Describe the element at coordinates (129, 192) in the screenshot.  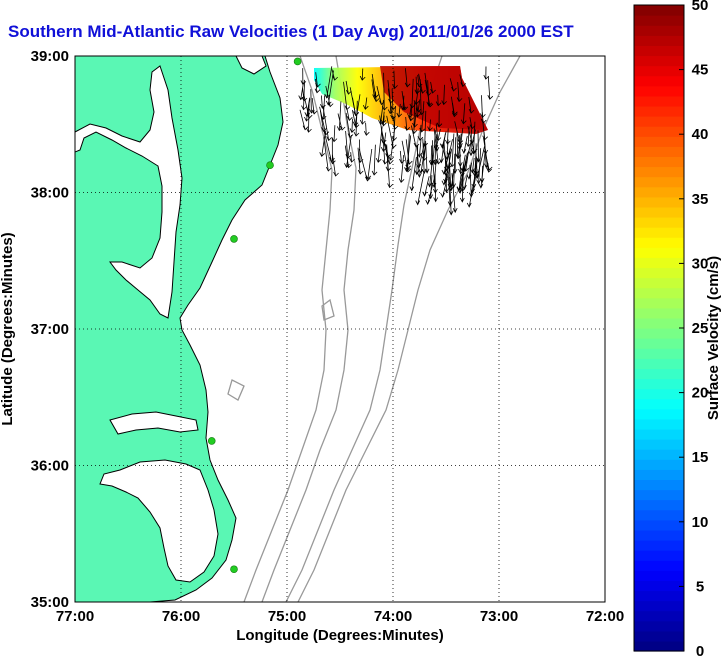
I see `chesapeake-bay` at that location.